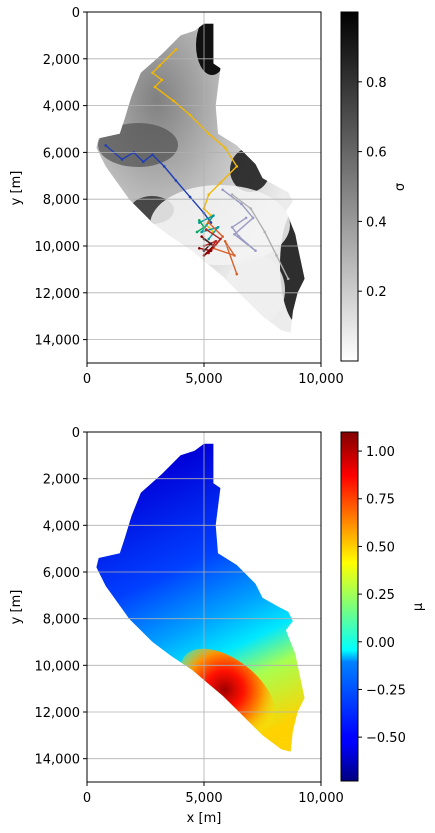  Describe the element at coordinates (418, 607) in the screenshot. I see `mu-colorbar-label: μ` at that location.